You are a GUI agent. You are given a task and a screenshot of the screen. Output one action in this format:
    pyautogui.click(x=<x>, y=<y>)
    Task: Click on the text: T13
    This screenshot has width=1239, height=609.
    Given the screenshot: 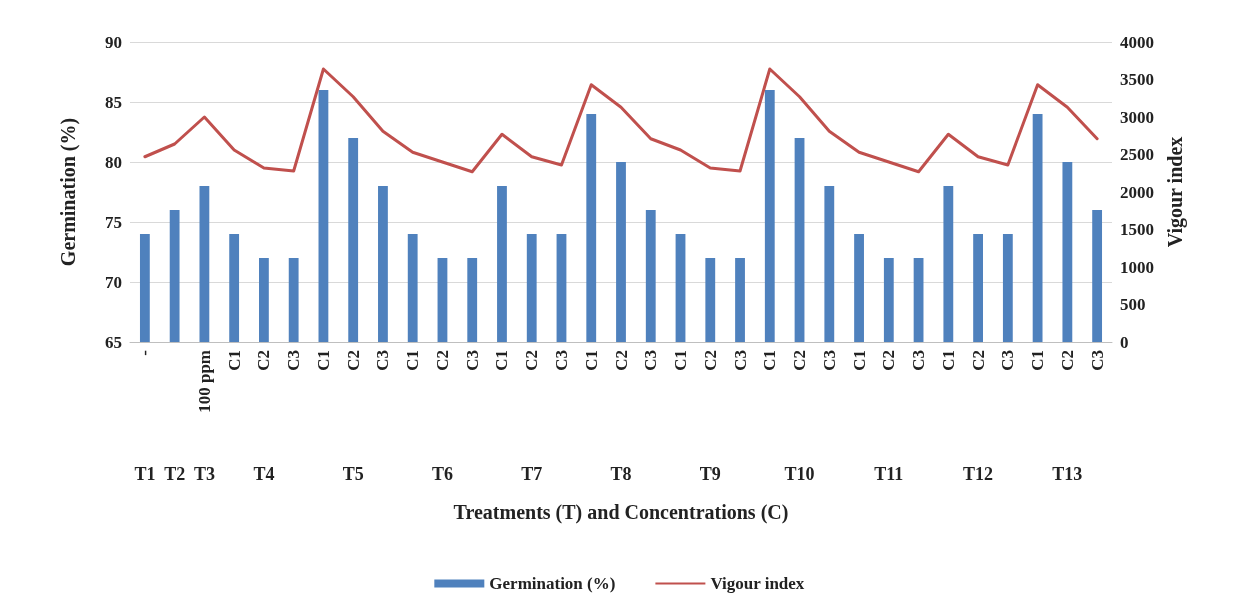 What is the action you would take?
    pyautogui.click(x=1067, y=474)
    